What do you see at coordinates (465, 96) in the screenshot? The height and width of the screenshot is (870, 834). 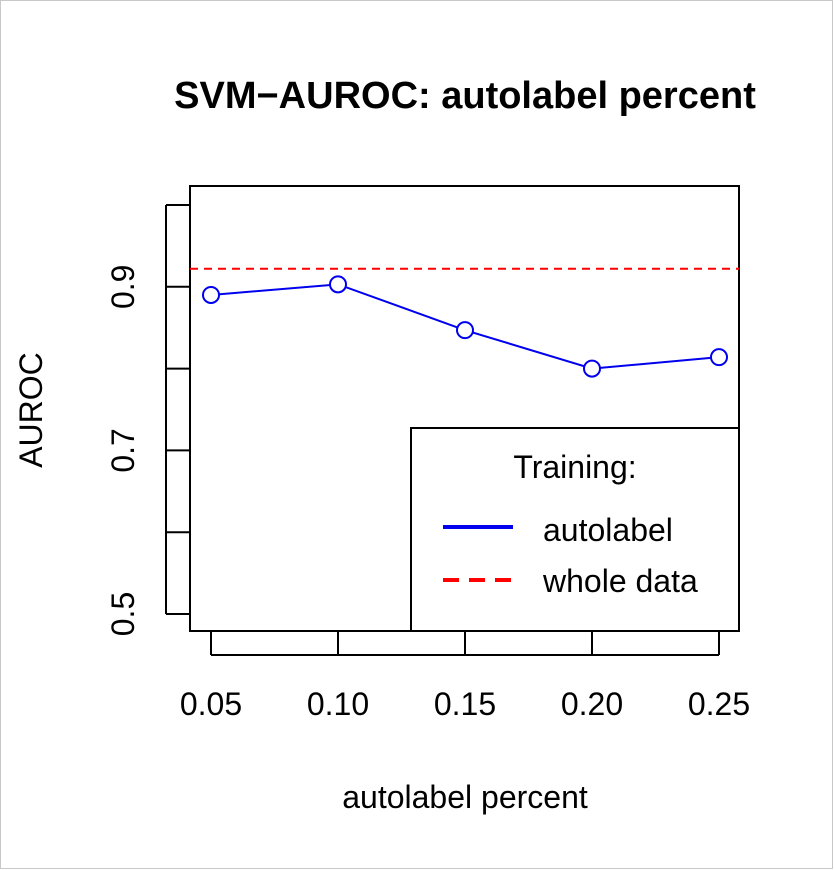 I see `chart-title: SVM−AUROC: autolabel percent` at bounding box center [465, 96].